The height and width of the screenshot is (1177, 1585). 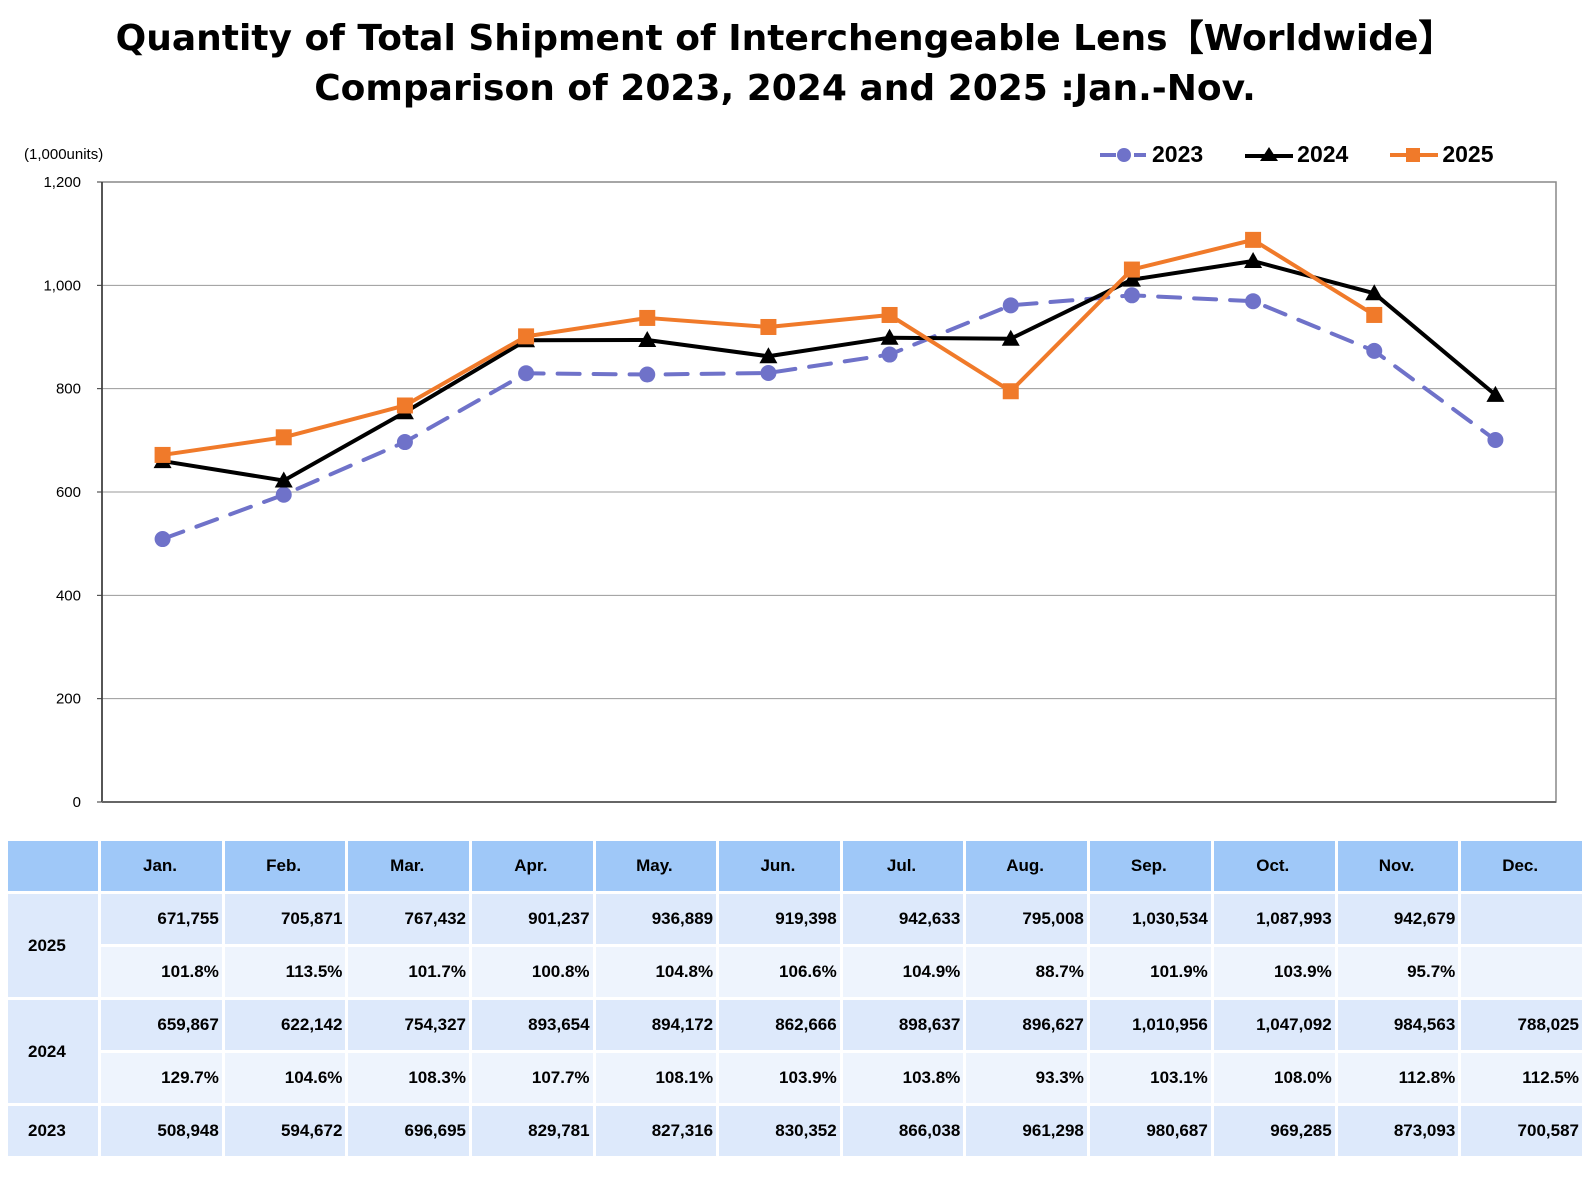 I want to click on table-year-label: 2025, so click(x=53, y=945).